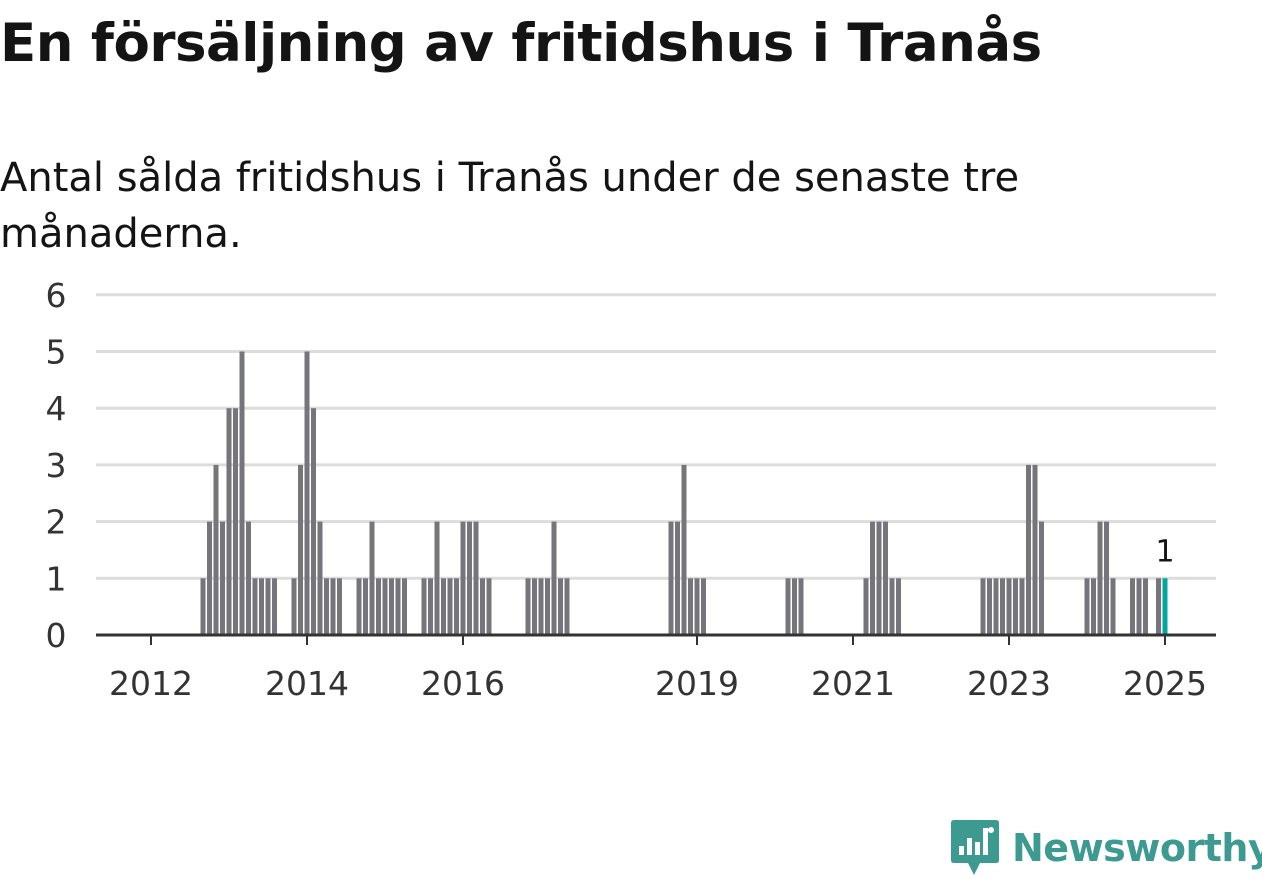  Describe the element at coordinates (56, 522) in the screenshot. I see `y-tick-label: 2` at that location.